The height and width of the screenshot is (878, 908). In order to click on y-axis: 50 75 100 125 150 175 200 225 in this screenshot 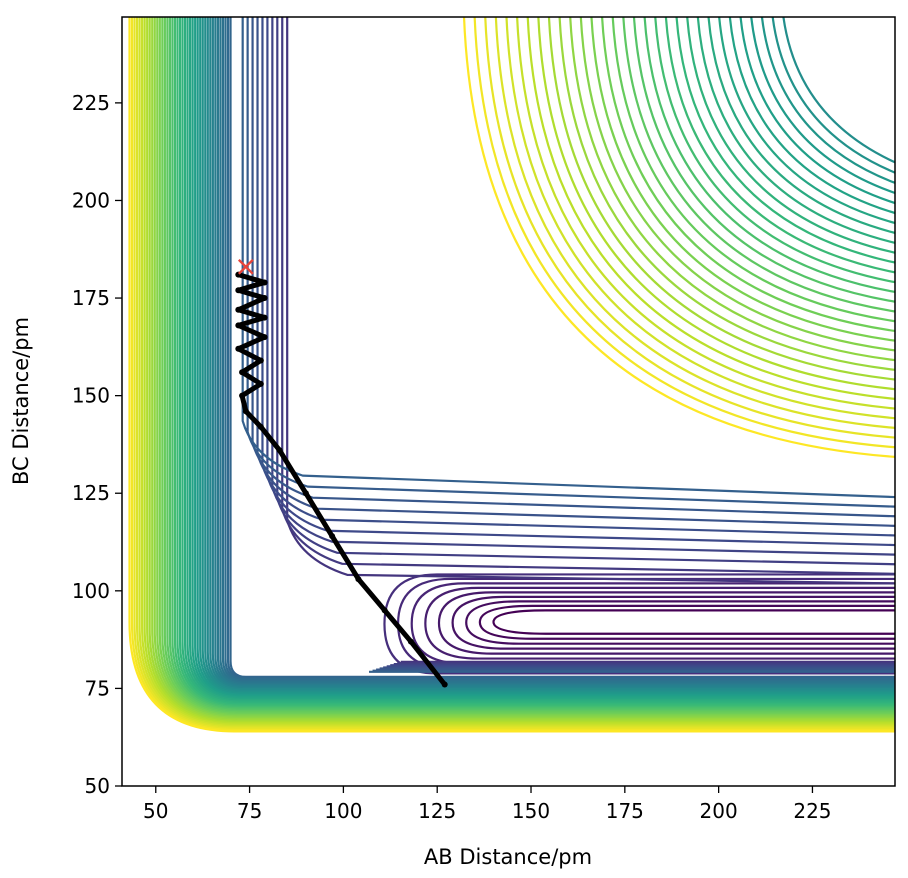, I will do `click(97, 444)`.